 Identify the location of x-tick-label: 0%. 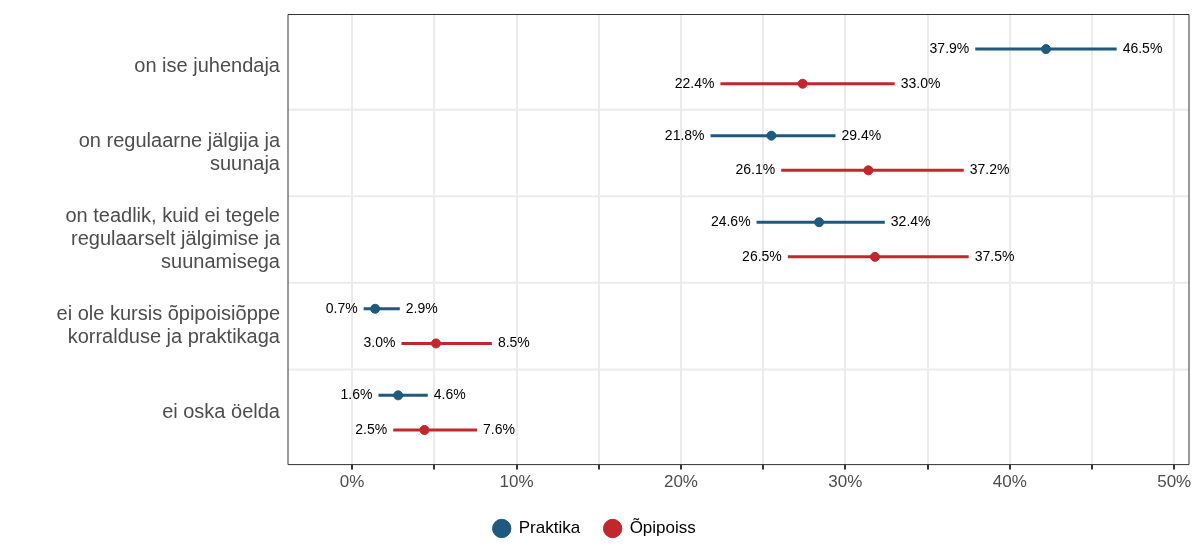
(352, 482).